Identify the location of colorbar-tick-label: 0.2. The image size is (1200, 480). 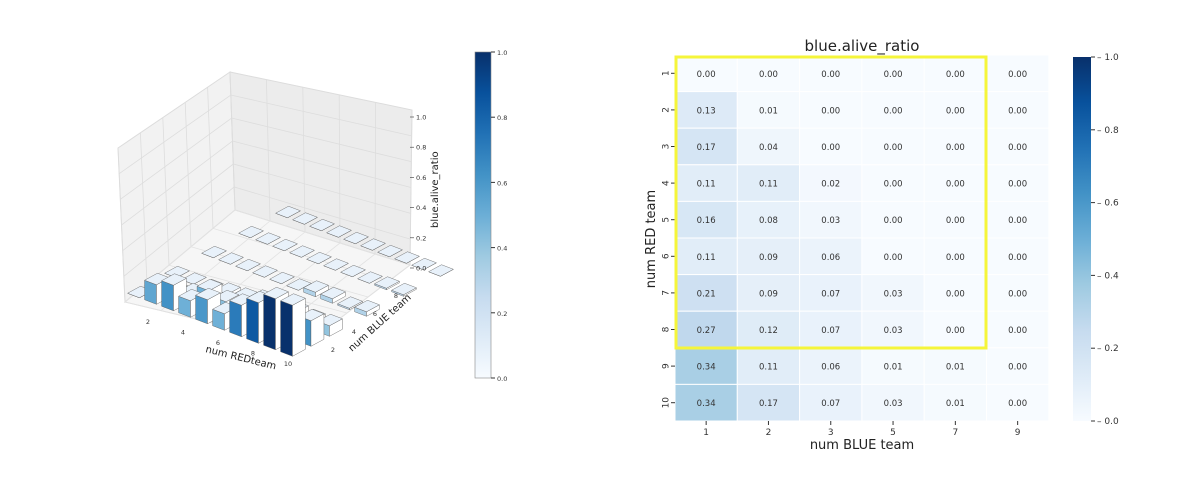
(502, 314).